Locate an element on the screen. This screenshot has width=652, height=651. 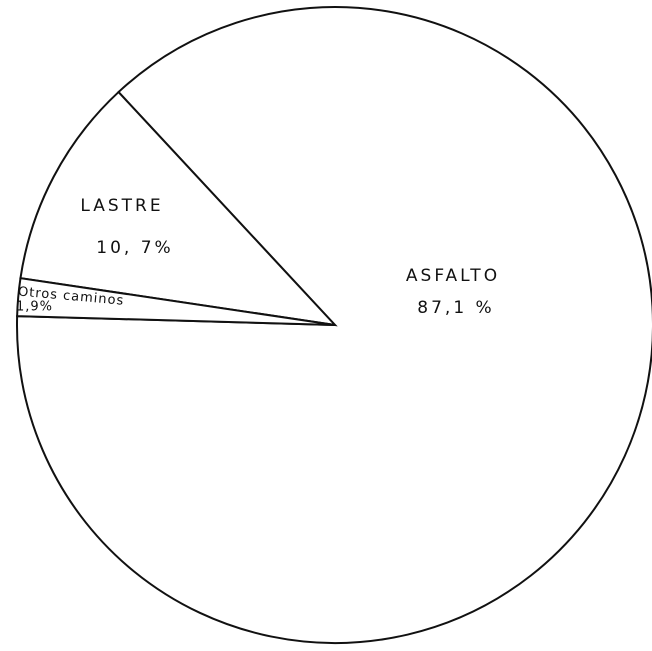
value-label: 87,1 % is located at coordinates (455, 308).